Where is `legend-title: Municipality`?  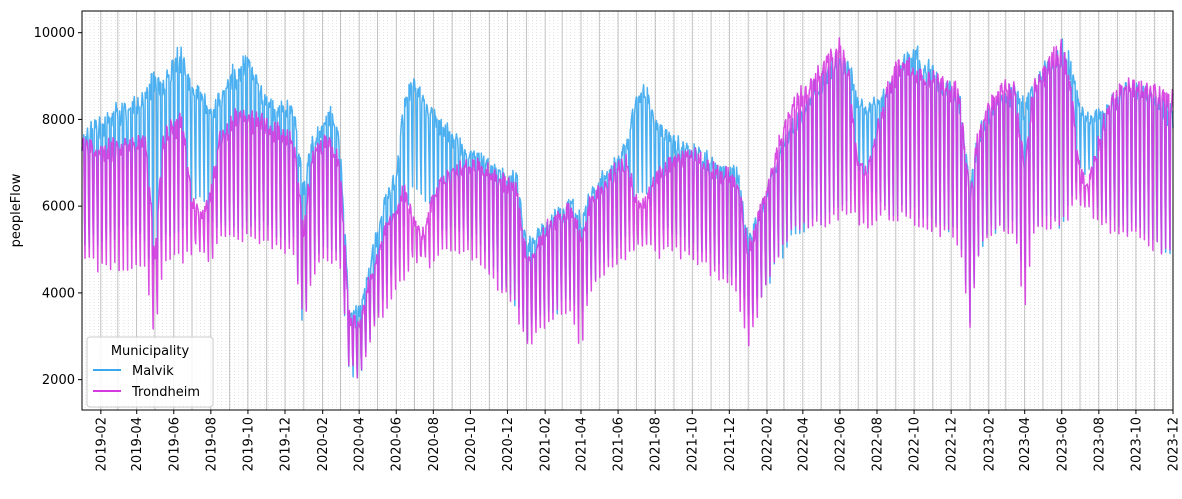
legend-title: Municipality is located at coordinates (150, 351).